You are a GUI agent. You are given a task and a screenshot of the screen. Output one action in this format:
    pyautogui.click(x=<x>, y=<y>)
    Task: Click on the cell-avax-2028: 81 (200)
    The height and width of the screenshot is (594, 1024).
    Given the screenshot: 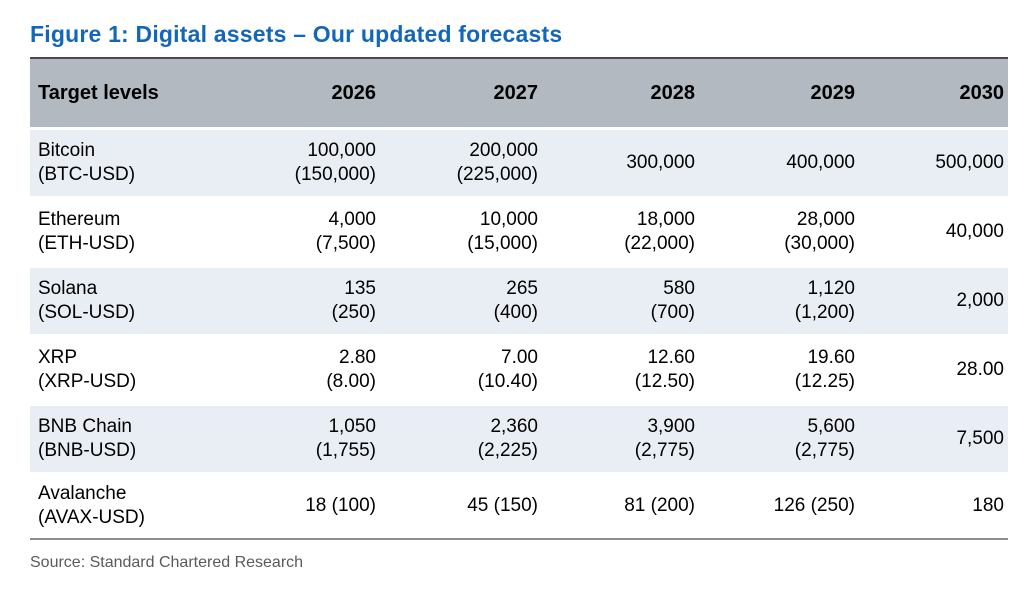 What is the action you would take?
    pyautogui.click(x=620, y=506)
    